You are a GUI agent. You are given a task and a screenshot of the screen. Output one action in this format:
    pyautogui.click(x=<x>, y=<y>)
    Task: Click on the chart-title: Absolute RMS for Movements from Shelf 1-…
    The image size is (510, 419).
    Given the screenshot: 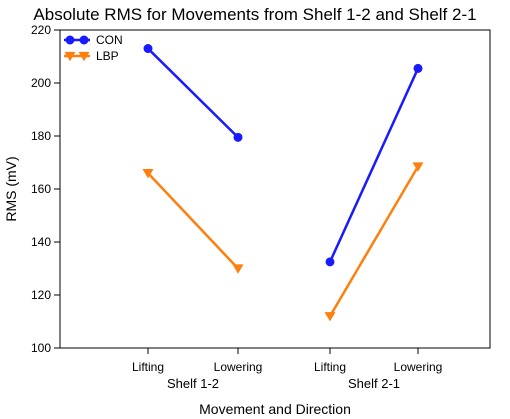 What is the action you would take?
    pyautogui.click(x=254, y=14)
    